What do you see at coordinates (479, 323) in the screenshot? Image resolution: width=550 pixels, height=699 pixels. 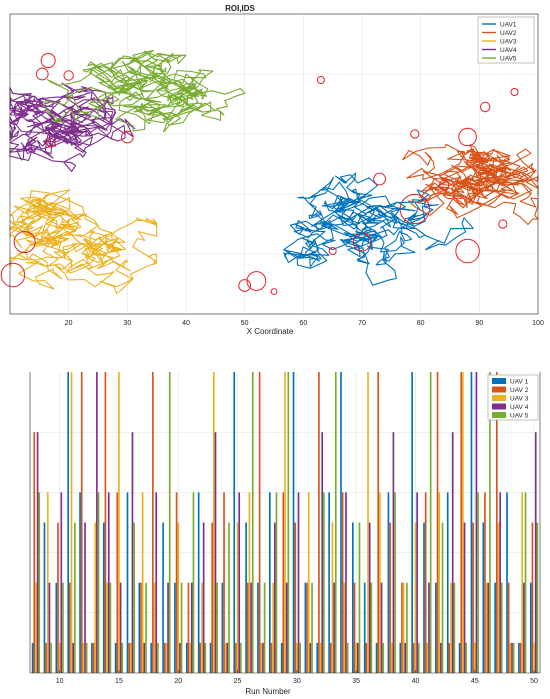 I see `trajectory-x-tick-label: 90` at bounding box center [479, 323].